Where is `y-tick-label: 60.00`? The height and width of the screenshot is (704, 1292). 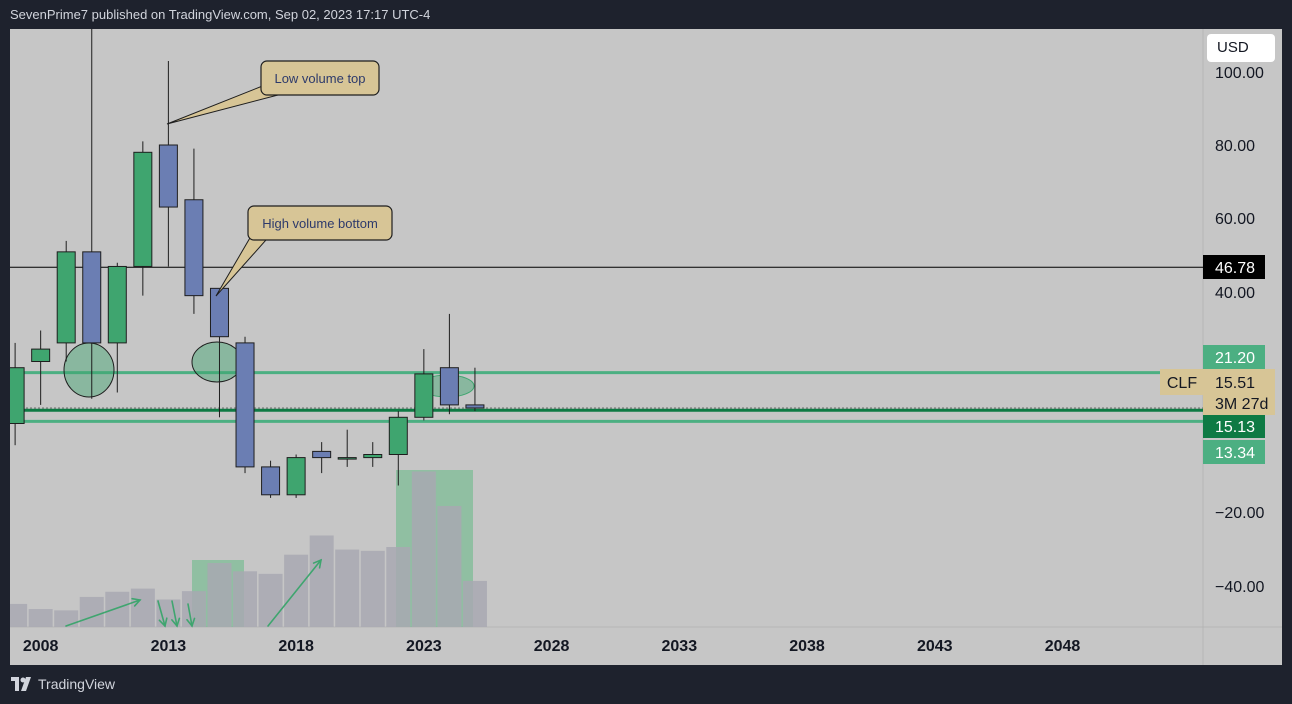
y-tick-label: 60.00 is located at coordinates (1235, 219).